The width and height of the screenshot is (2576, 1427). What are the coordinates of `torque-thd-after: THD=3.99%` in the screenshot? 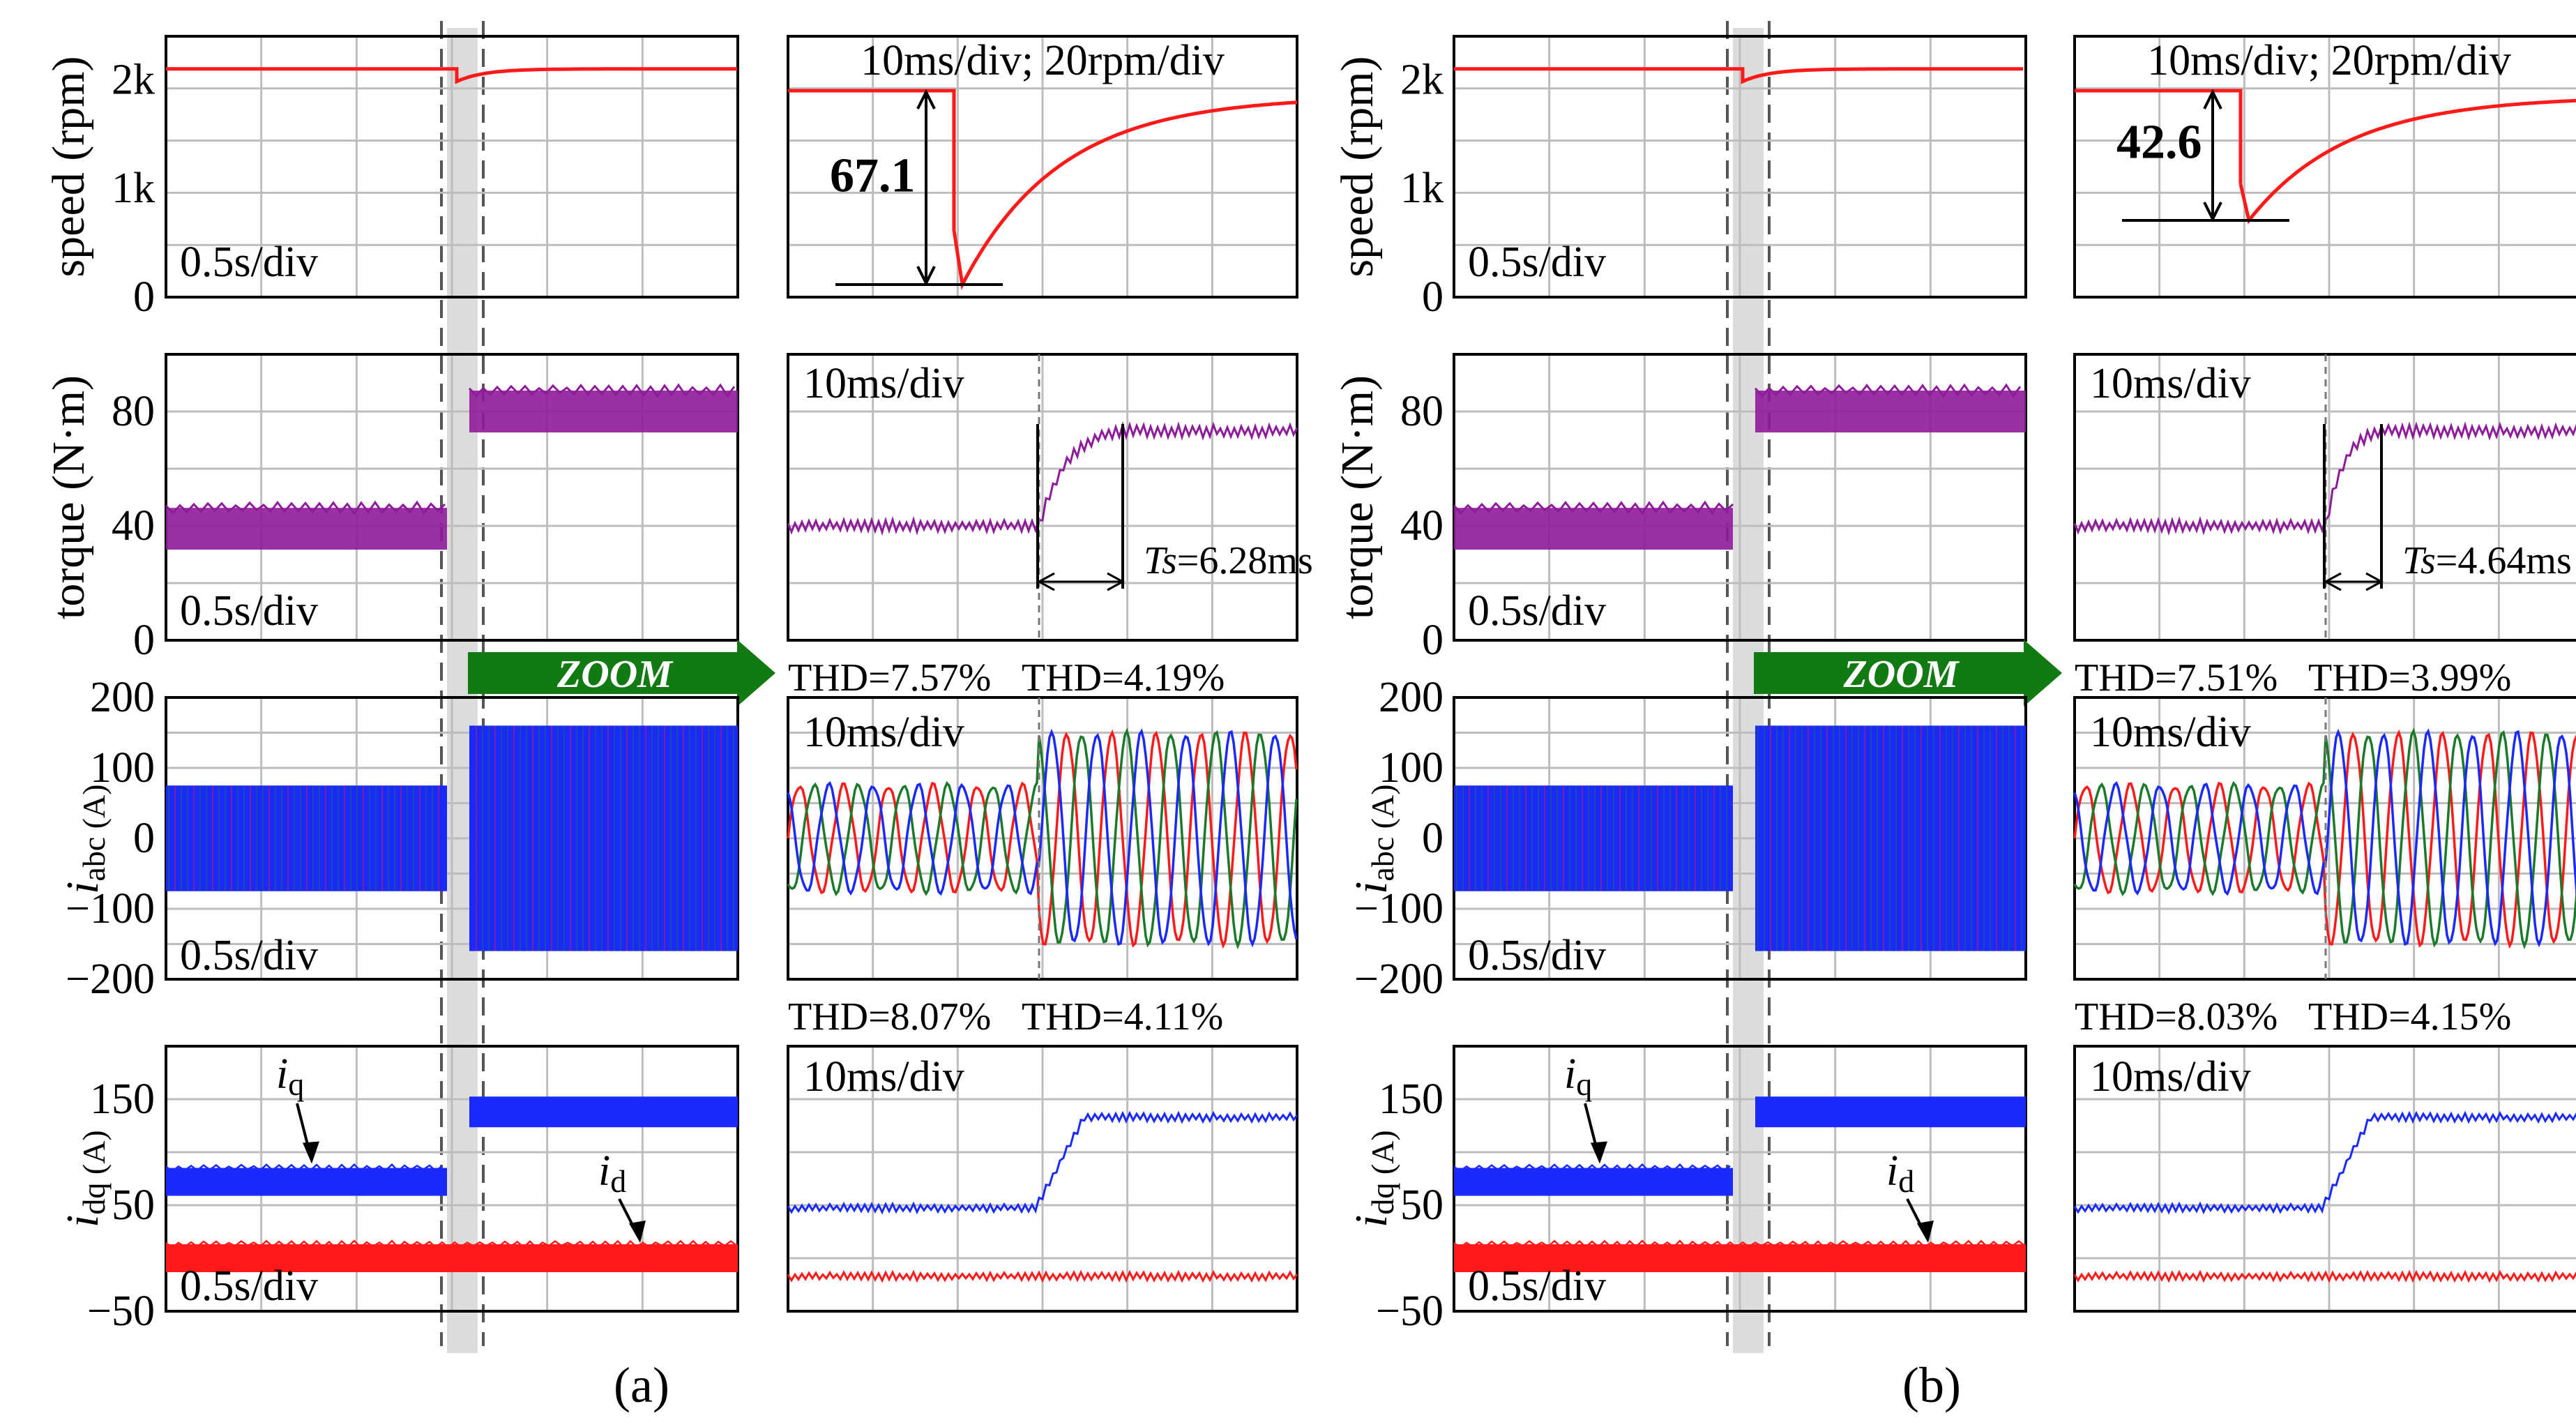 It's located at (2409, 678).